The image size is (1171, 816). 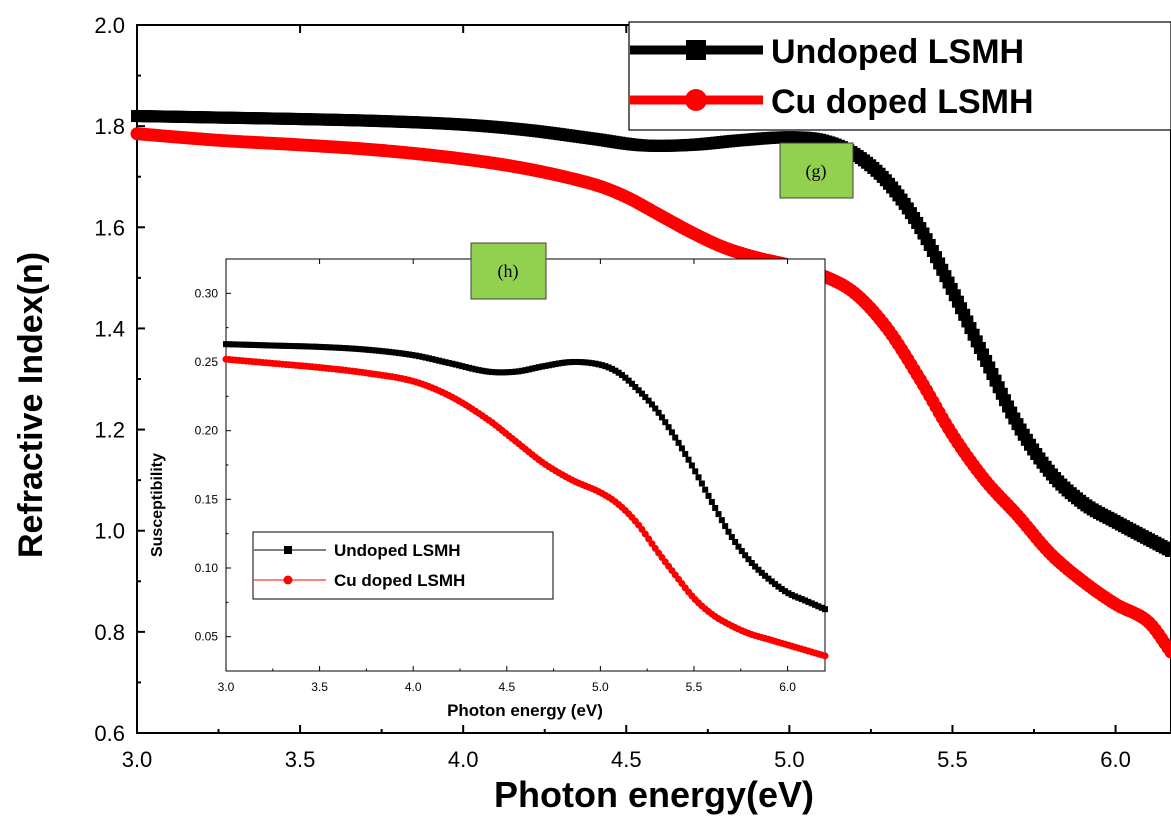 I want to click on main-legend-label-undoped: Undoped LSMH, so click(x=897, y=52).